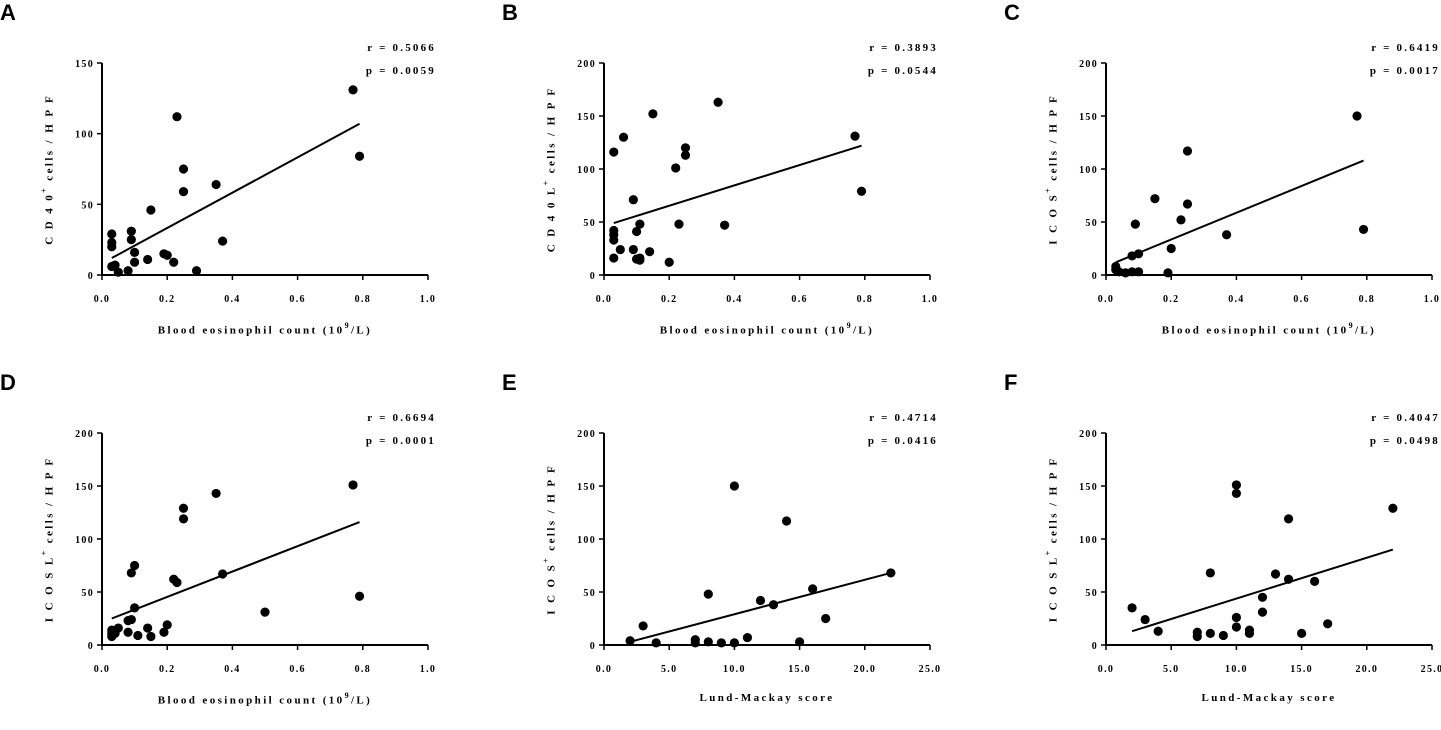 This screenshot has width=1441, height=730. I want to click on y-axis-title: I C O S+ cells / H P F, so click(1051, 169).